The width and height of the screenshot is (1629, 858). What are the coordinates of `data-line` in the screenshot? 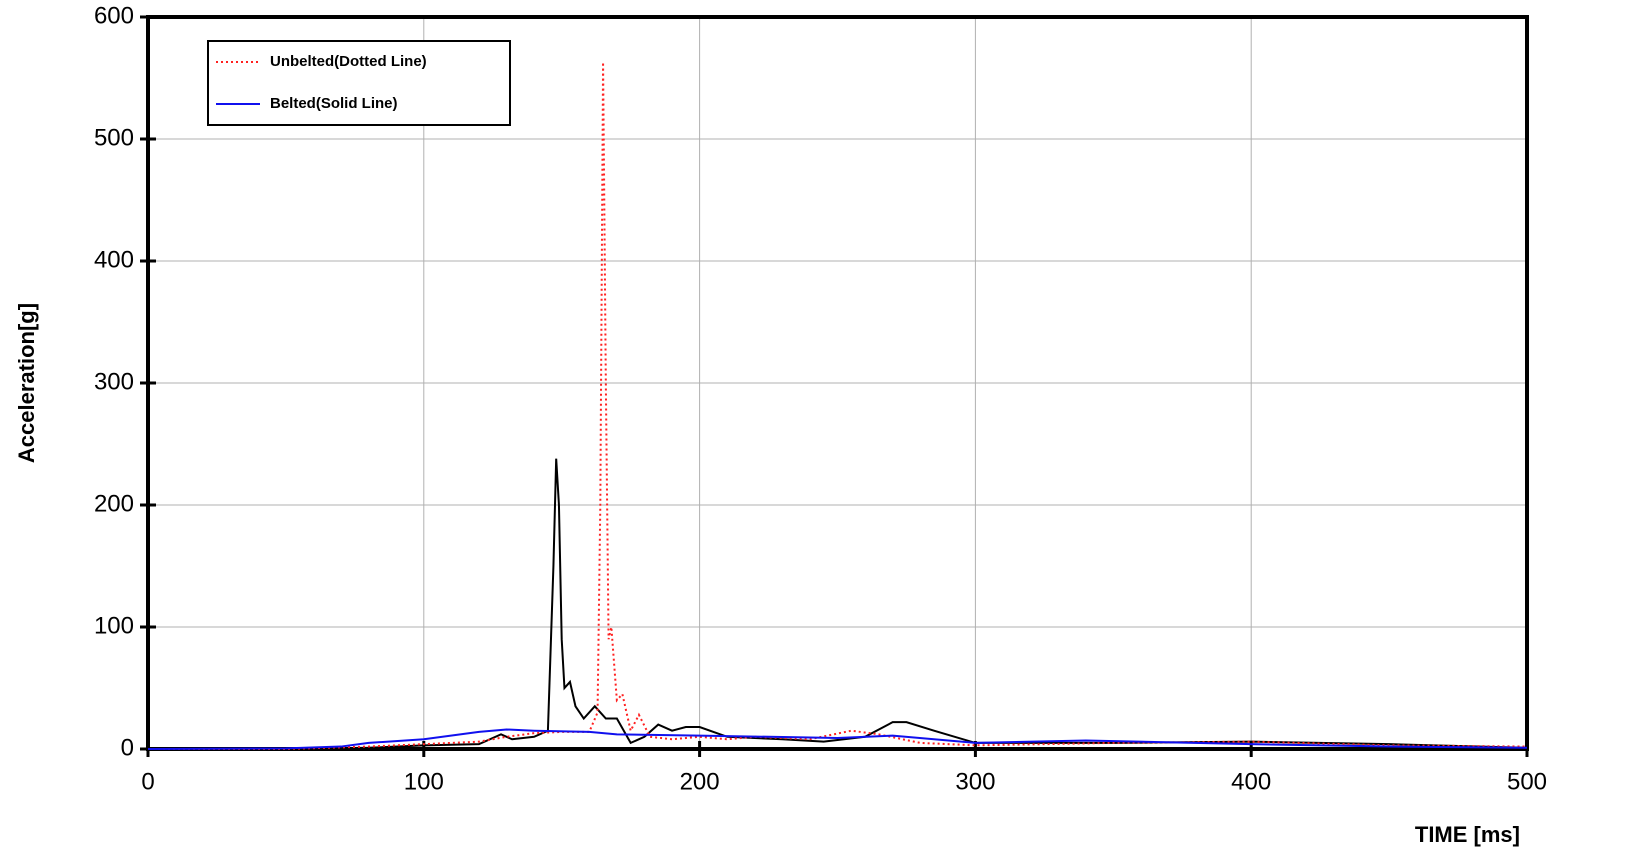 It's located at (837, 739).